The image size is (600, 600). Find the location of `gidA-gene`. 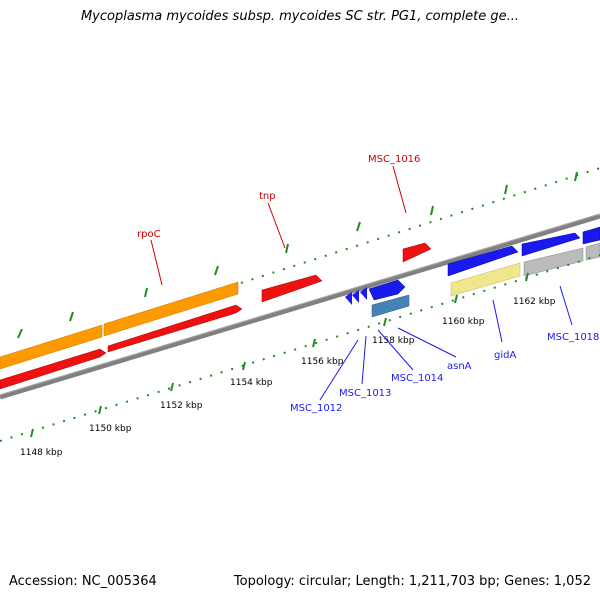

gidA-gene is located at coordinates (485, 279).